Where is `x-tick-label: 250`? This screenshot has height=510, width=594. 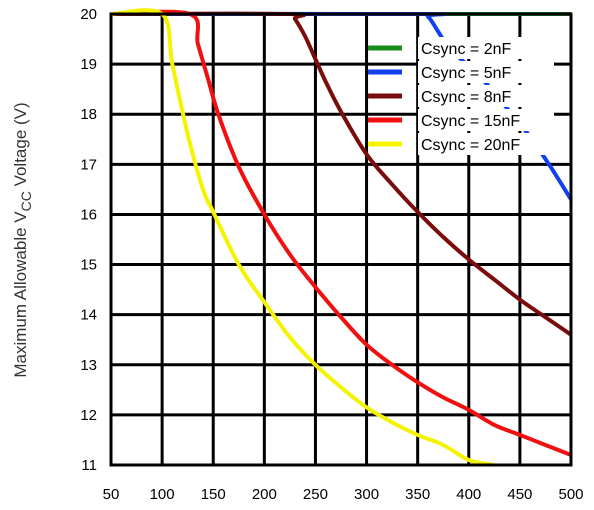
x-tick-label: 250 is located at coordinates (315, 494).